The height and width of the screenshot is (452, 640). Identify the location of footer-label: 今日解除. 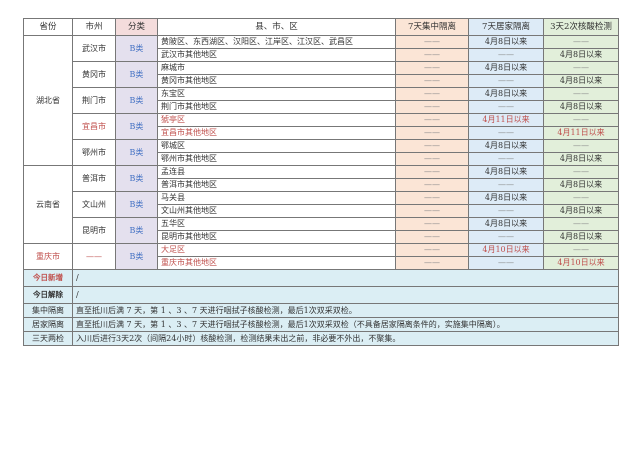
(48, 295).